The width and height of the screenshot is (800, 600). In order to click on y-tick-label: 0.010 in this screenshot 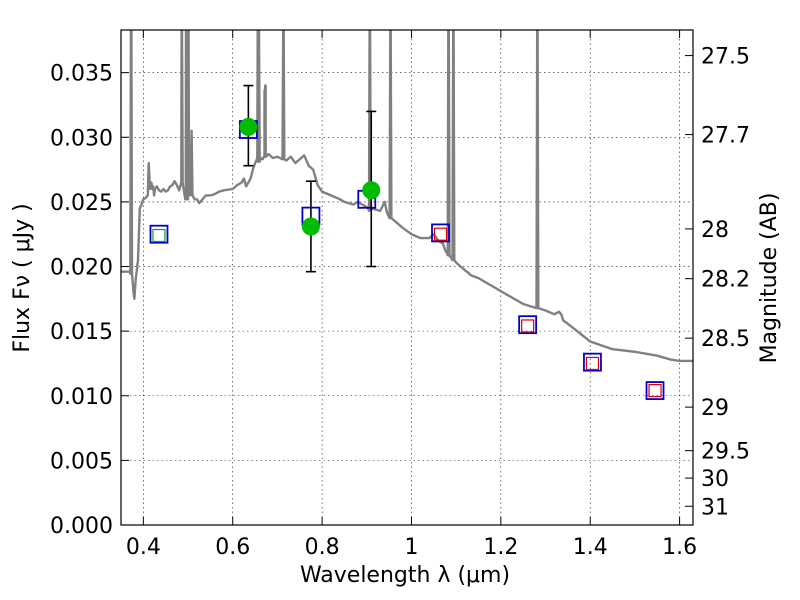, I will do `click(81, 397)`.